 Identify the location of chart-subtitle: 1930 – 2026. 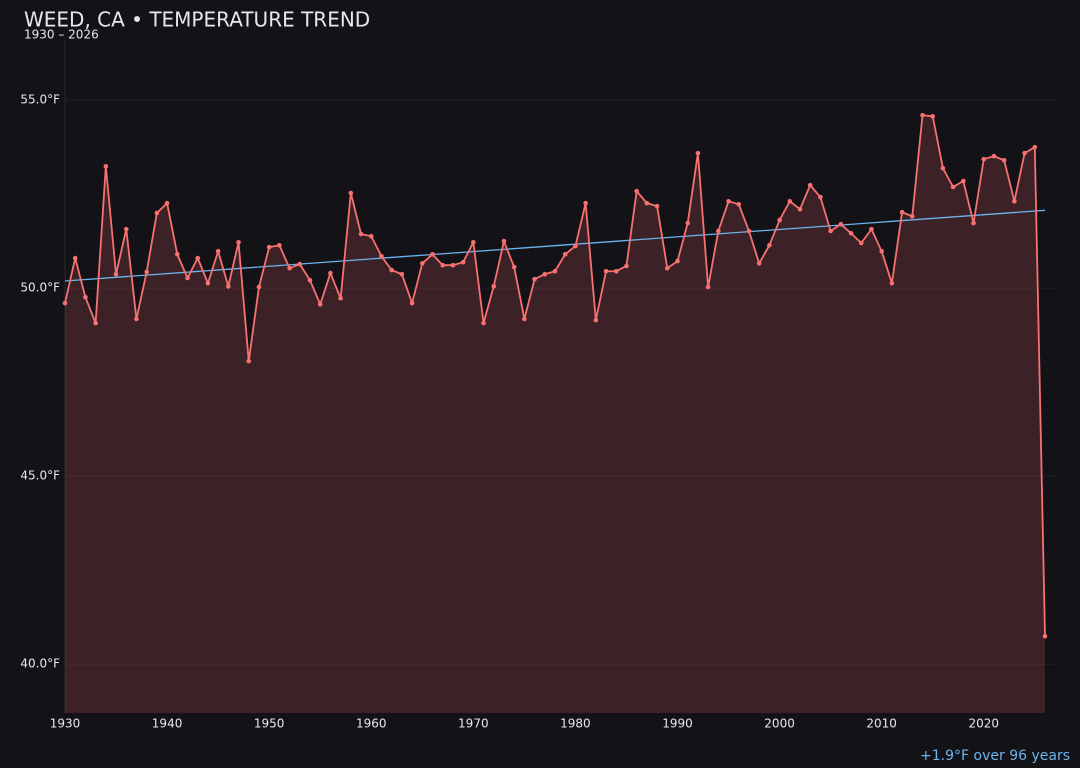
(61, 35).